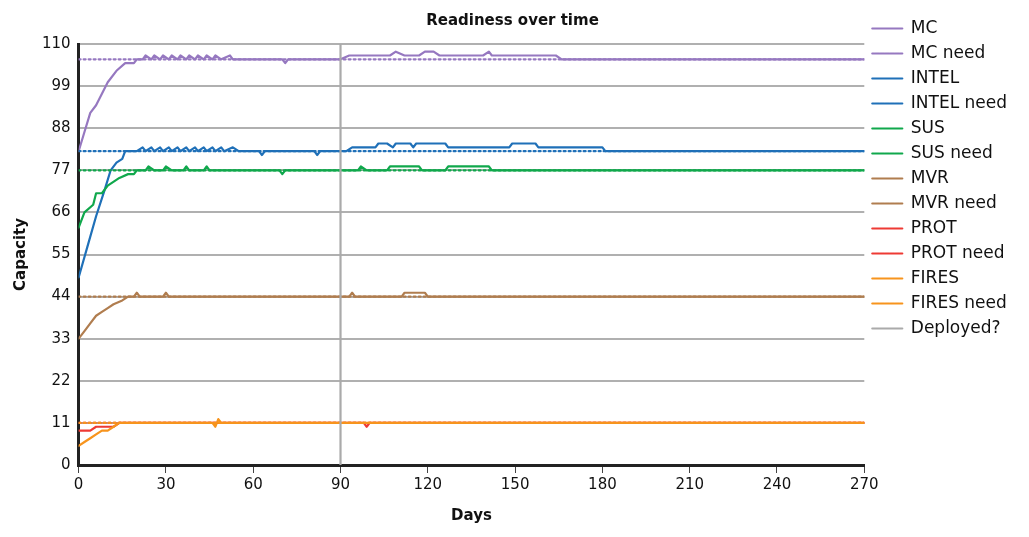 The height and width of the screenshot is (537, 1029). What do you see at coordinates (935, 76) in the screenshot?
I see `legend-label: INTEL` at bounding box center [935, 76].